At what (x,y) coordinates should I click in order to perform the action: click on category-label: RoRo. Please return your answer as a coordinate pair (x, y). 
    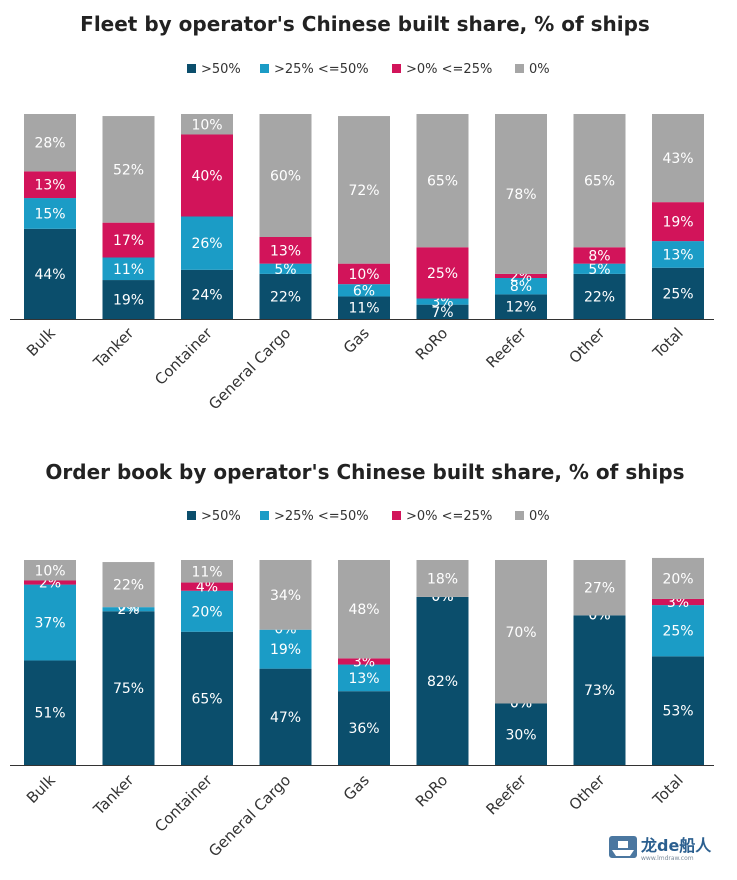
    Looking at the image, I should click on (431, 790).